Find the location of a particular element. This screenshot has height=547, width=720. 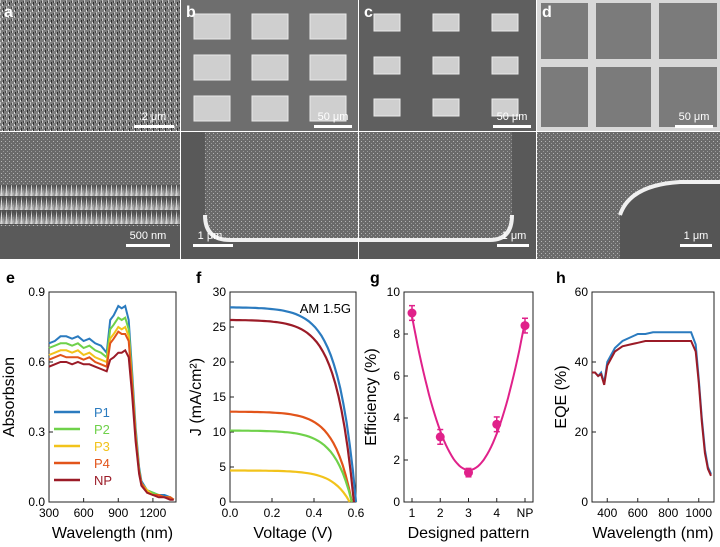

x-tick-label: 1 is located at coordinates (412, 513).